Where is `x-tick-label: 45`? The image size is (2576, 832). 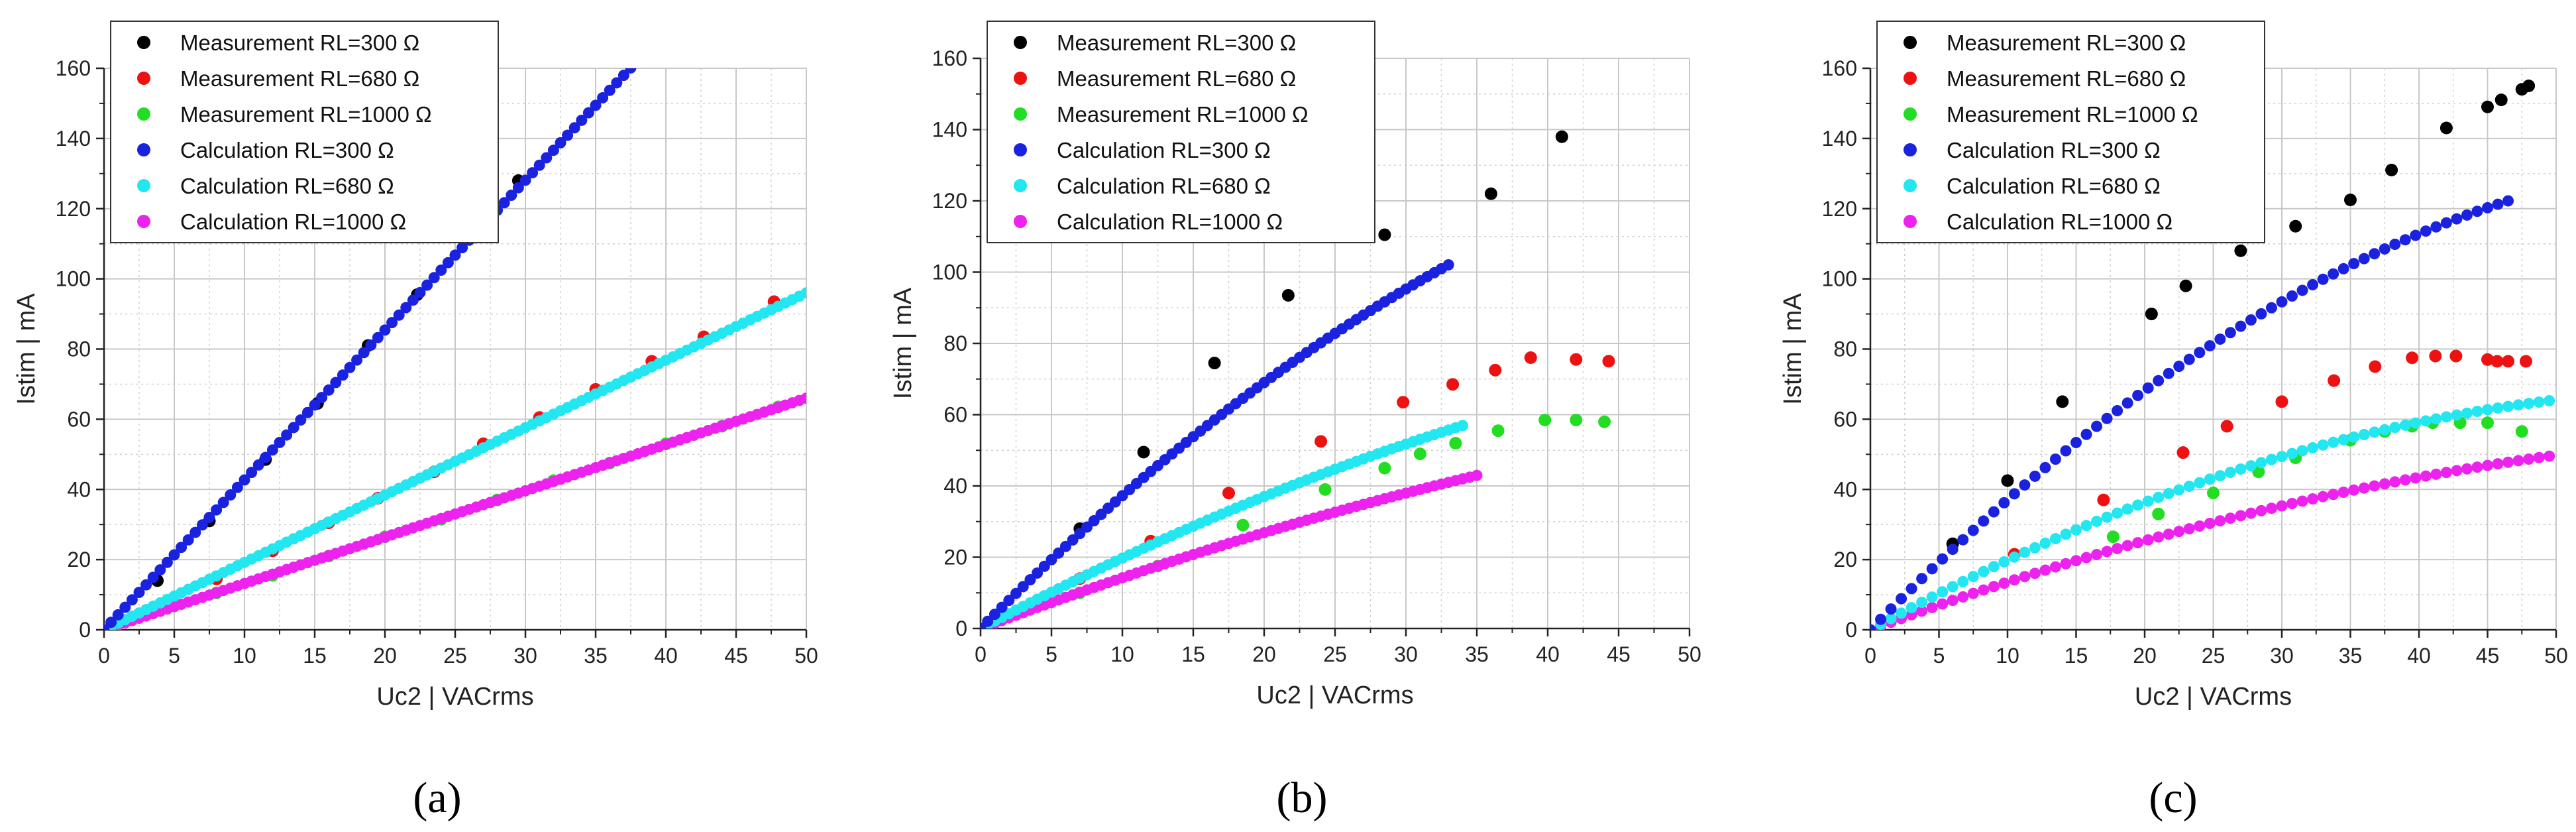
x-tick-label: 45 is located at coordinates (736, 656).